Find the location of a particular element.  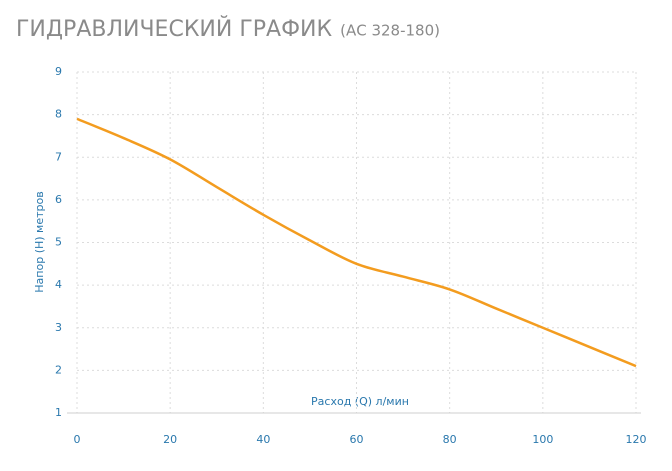

y-tick-label: 8 is located at coordinates (58, 114).